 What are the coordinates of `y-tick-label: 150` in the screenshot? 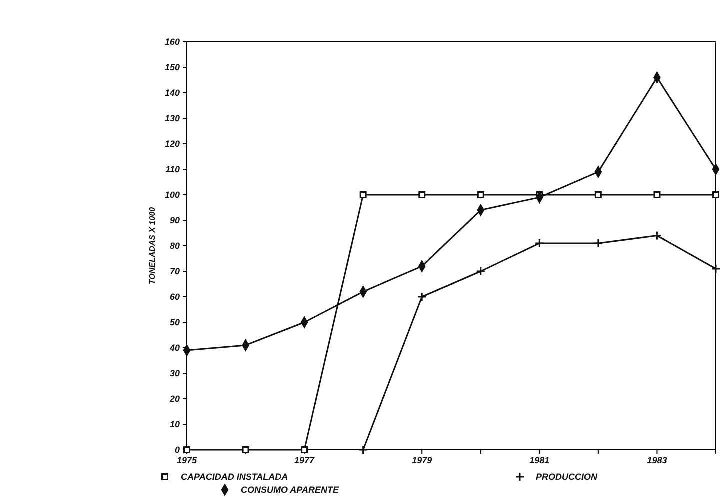 It's located at (172, 67).